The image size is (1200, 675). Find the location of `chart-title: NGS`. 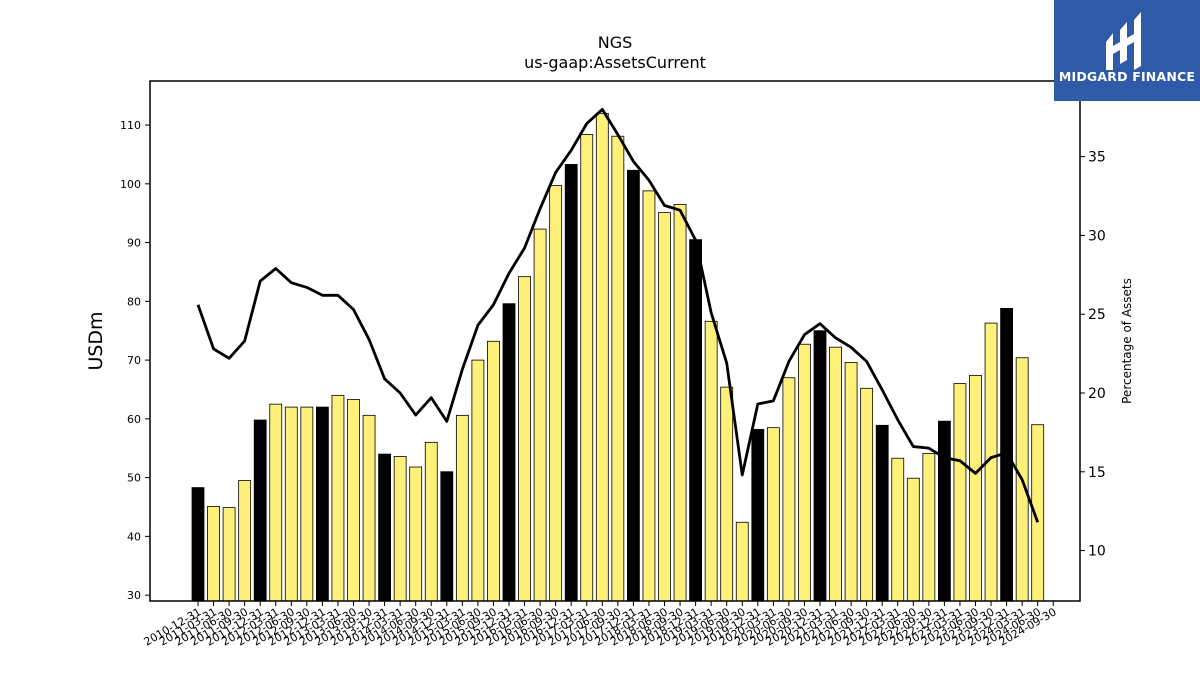

chart-title: NGS is located at coordinates (615, 42).